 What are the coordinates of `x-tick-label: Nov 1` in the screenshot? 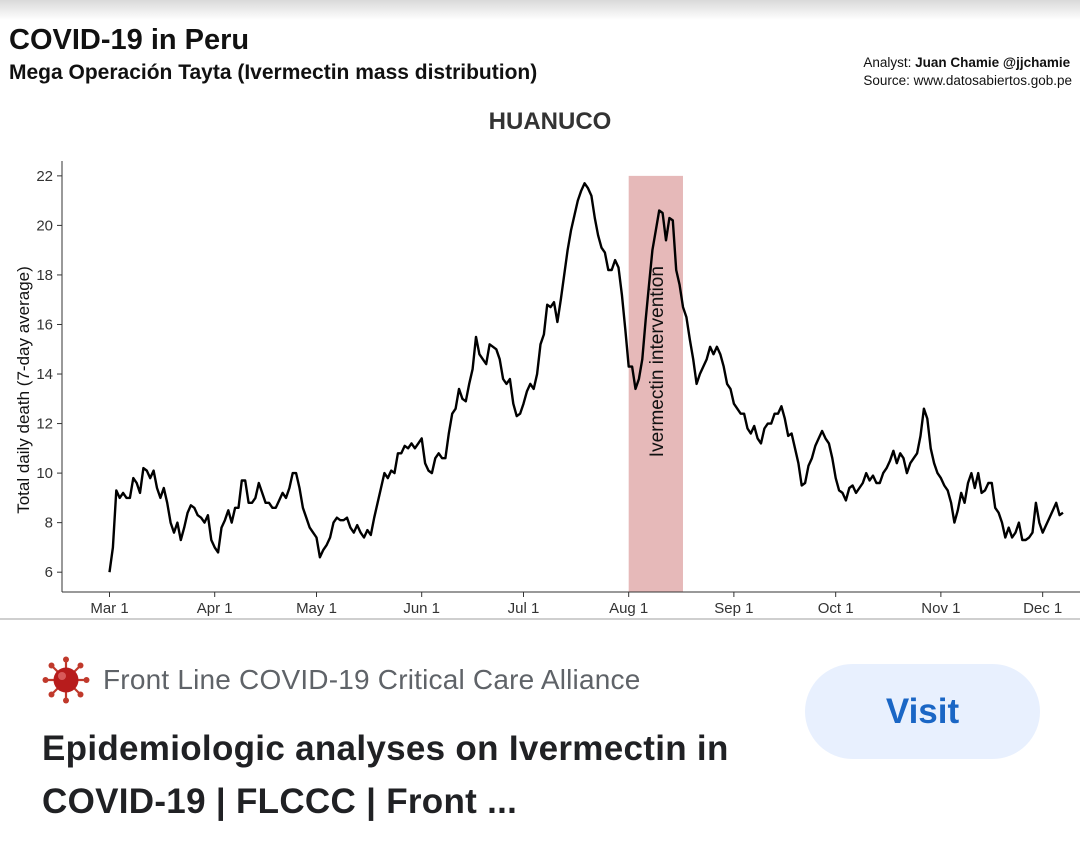 It's located at (940, 608).